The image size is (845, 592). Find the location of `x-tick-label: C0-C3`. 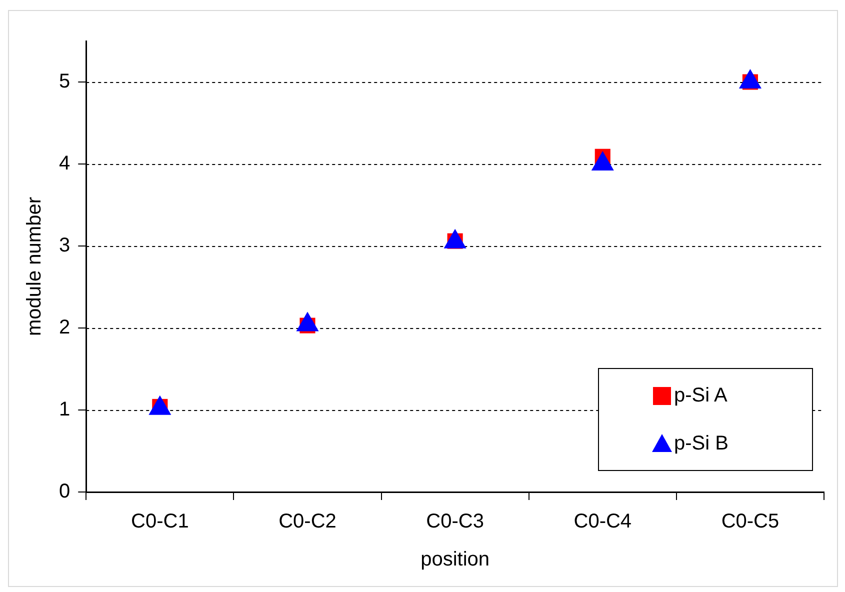

x-tick-label: C0-C3 is located at coordinates (455, 521).